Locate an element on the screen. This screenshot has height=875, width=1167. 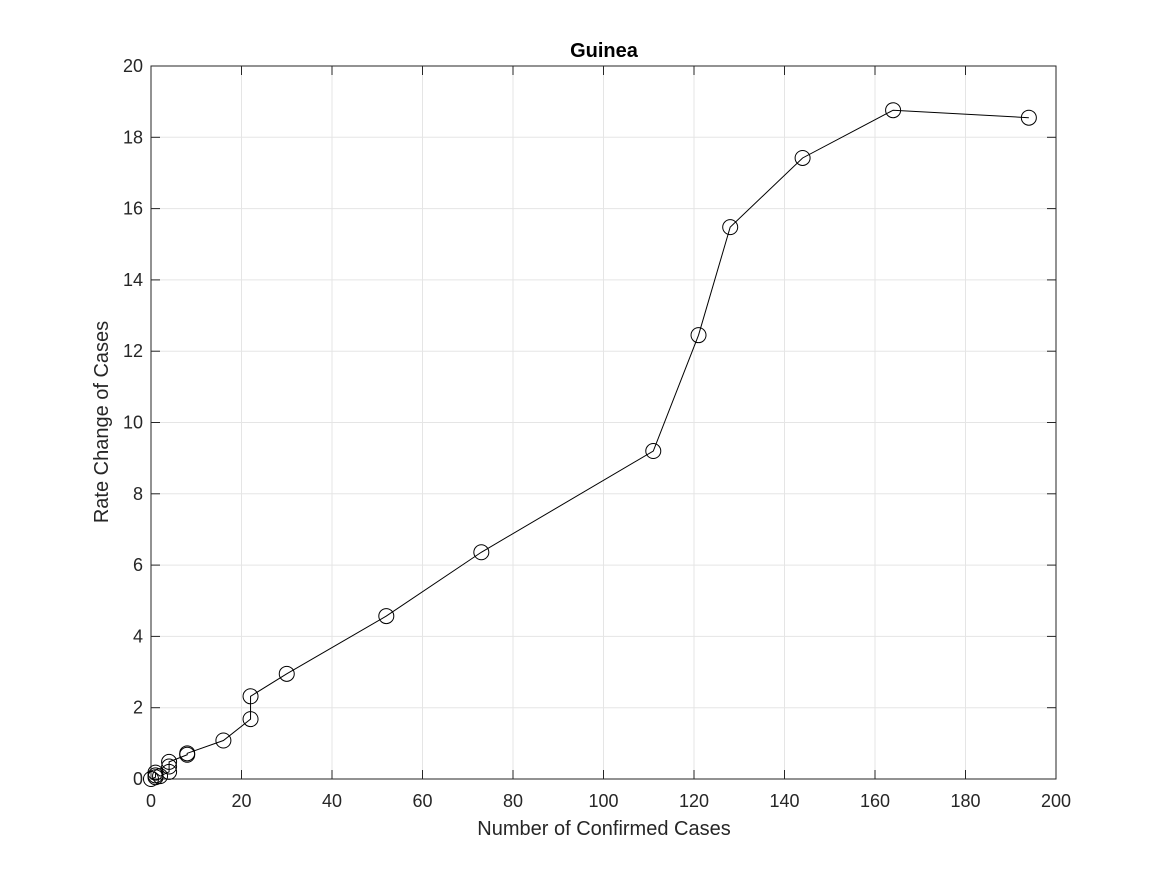
x-tick-label: 0 is located at coordinates (151, 801).